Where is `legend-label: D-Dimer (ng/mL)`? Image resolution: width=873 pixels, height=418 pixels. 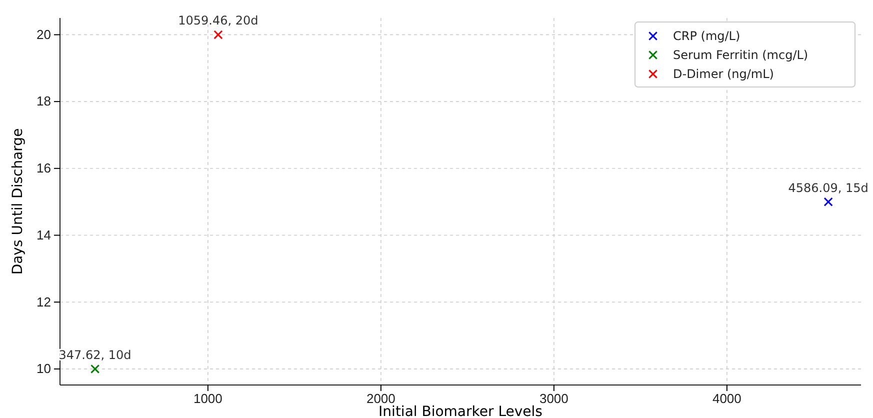
legend-label: D-Dimer (ng/mL) is located at coordinates (723, 74).